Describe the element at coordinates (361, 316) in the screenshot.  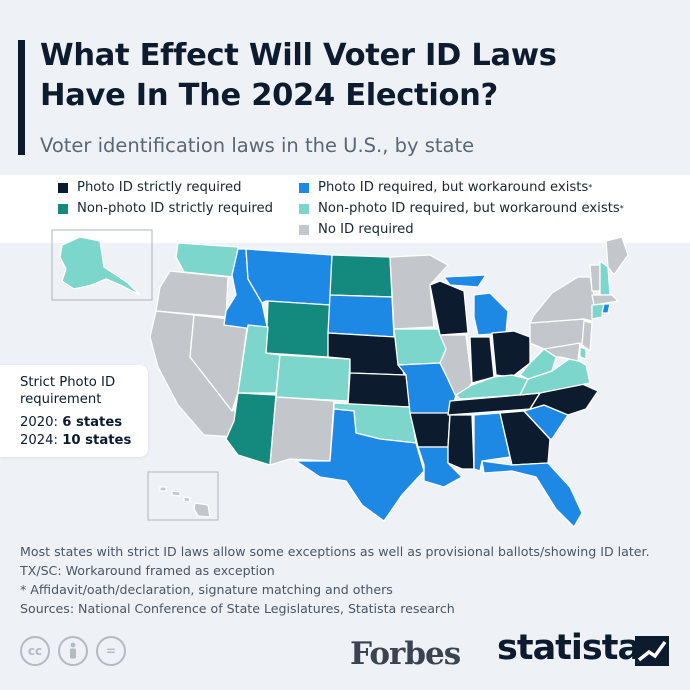
I see `state-sd` at that location.